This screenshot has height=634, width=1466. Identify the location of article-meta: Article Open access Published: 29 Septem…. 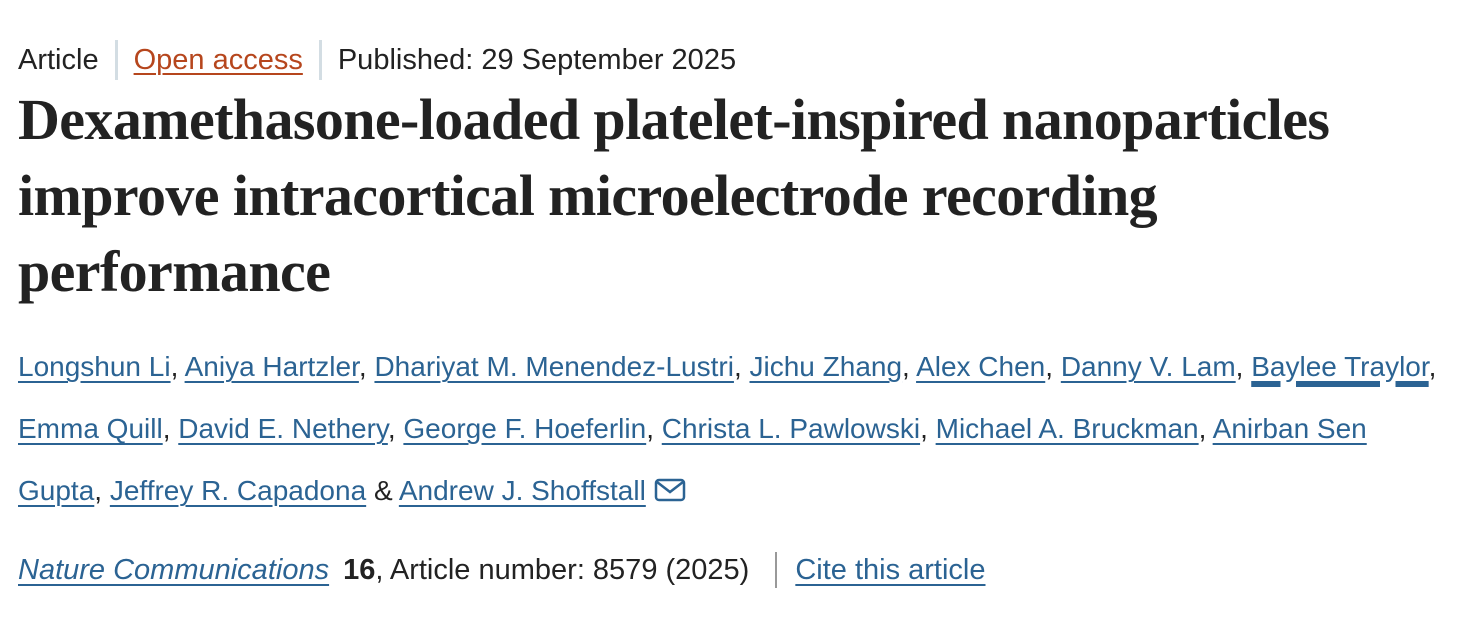
(377, 60).